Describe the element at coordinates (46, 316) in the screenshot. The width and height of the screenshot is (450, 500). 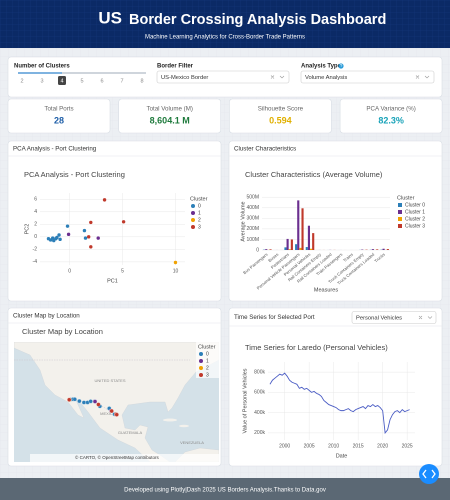
I see `panel-title: Cluster Map by Location` at that location.